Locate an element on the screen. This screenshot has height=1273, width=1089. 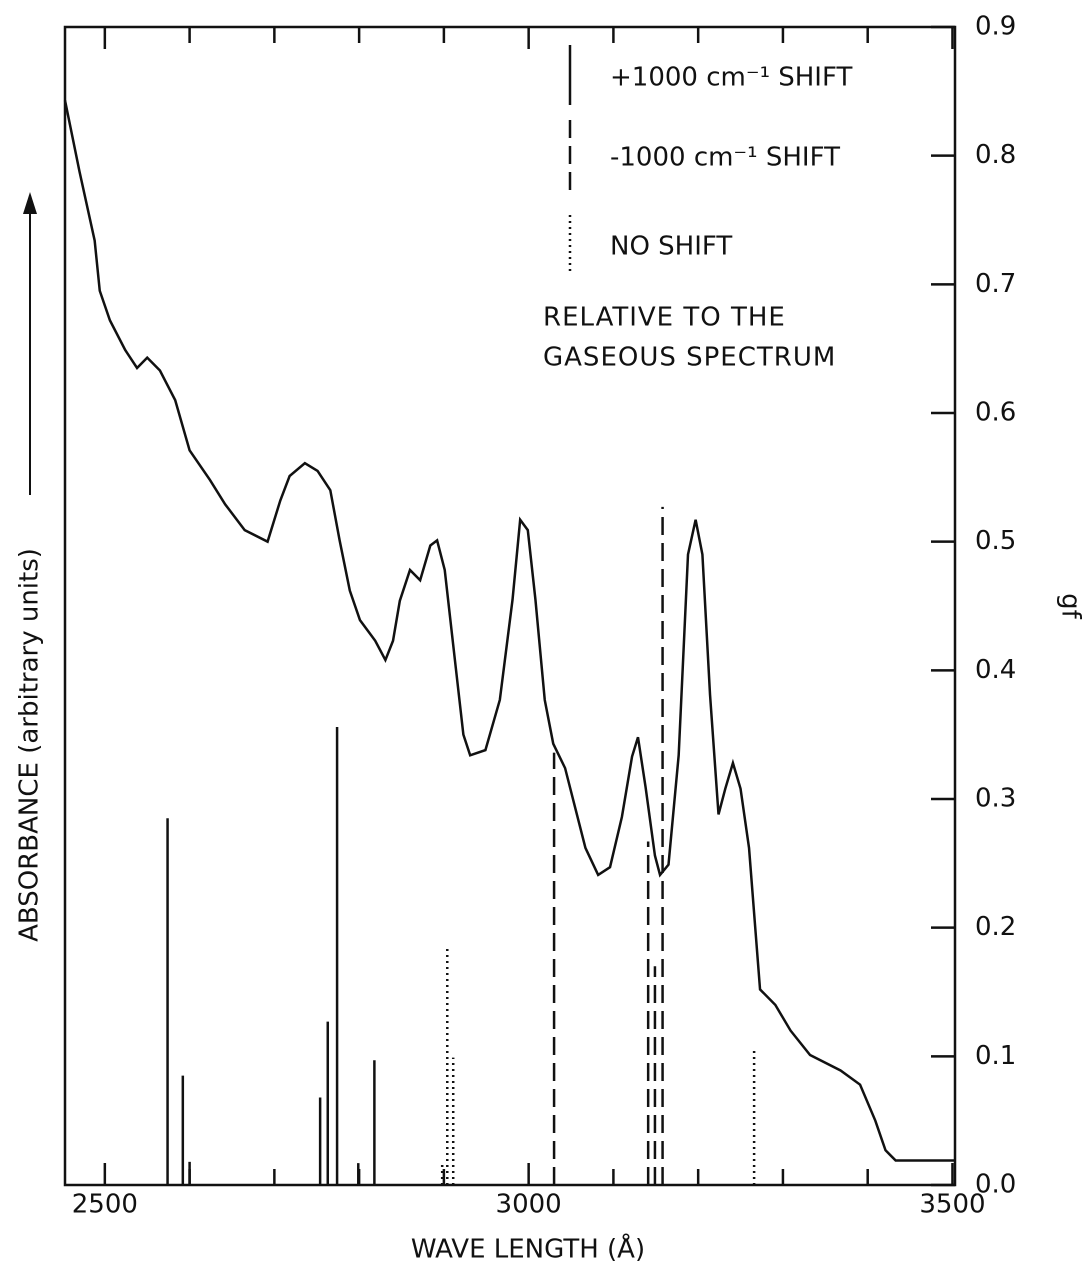
y-tick-label: 0.2 is located at coordinates (995, 927).